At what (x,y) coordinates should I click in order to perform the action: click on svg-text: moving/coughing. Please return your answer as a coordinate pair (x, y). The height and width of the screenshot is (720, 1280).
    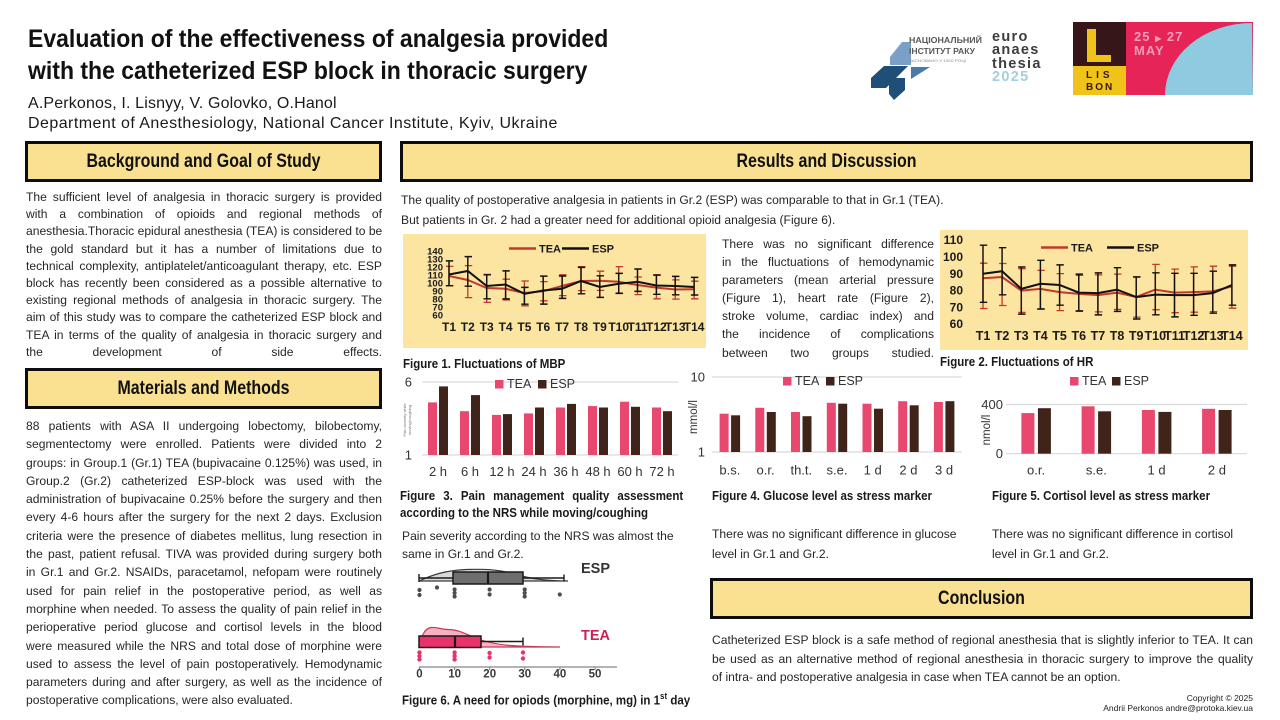
    Looking at the image, I should click on (409, 420).